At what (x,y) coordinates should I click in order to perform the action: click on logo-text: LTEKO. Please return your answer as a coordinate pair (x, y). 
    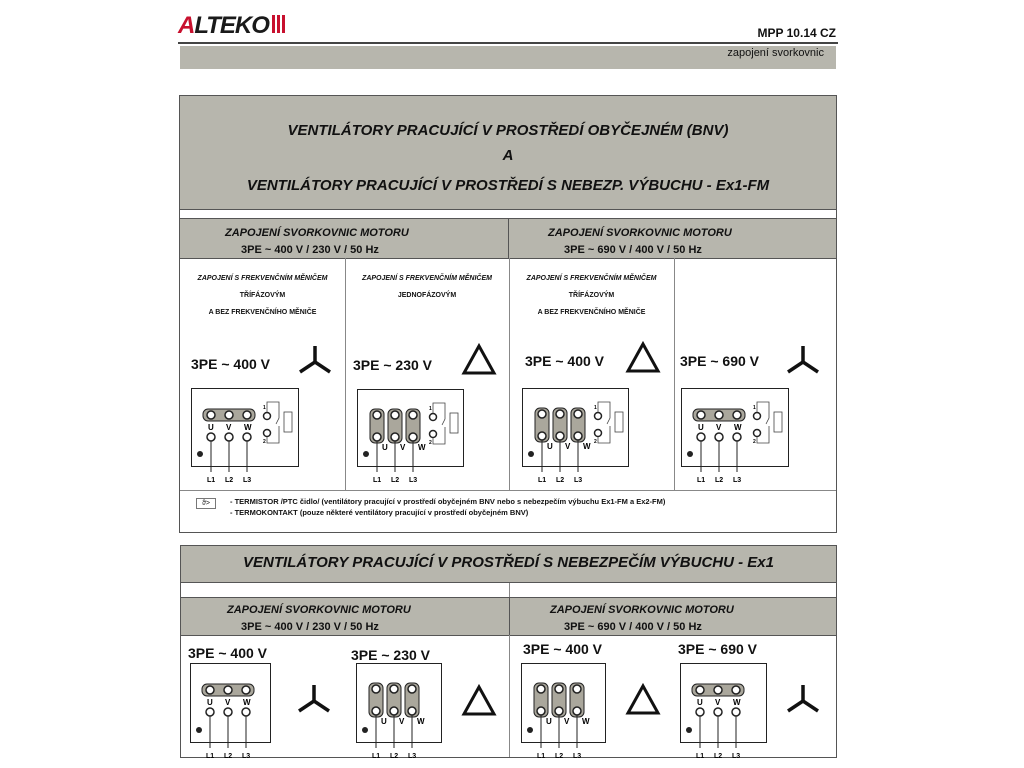
    Looking at the image, I should click on (232, 25).